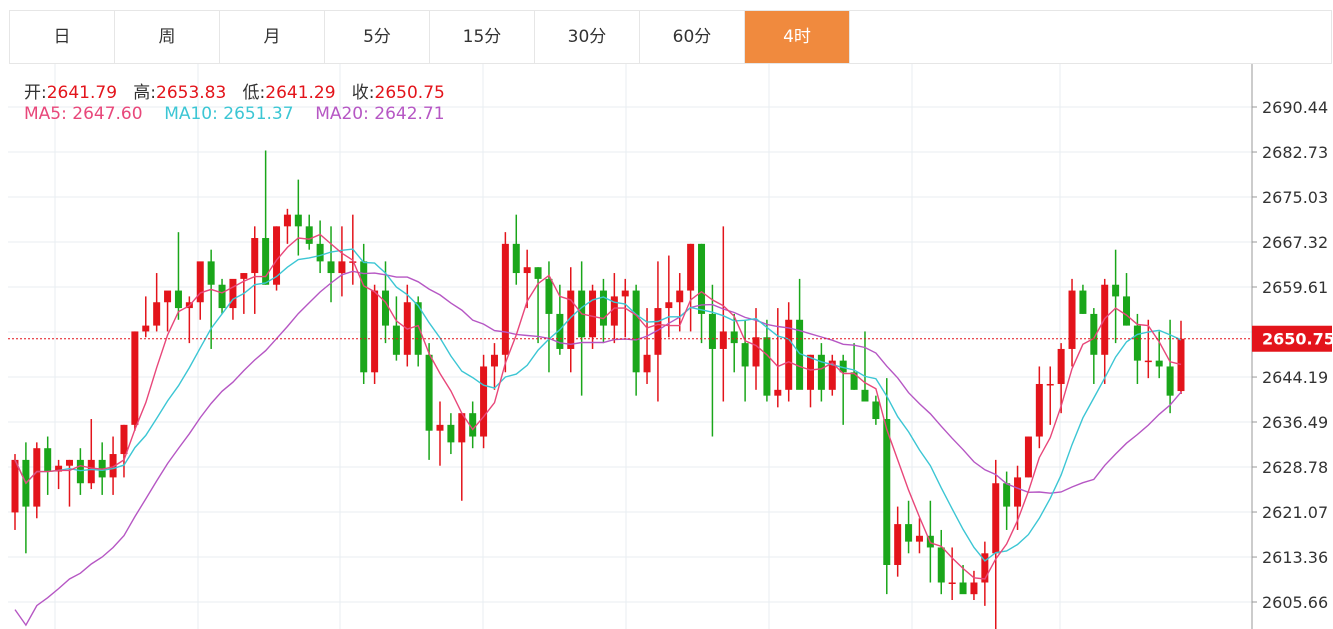 Image resolution: width=1333 pixels, height=629 pixels. I want to click on ma5-value: 2647.60, so click(107, 114).